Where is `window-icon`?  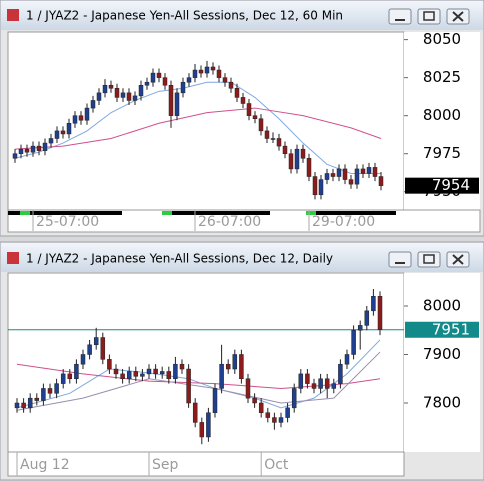 window-icon is located at coordinates (13, 15).